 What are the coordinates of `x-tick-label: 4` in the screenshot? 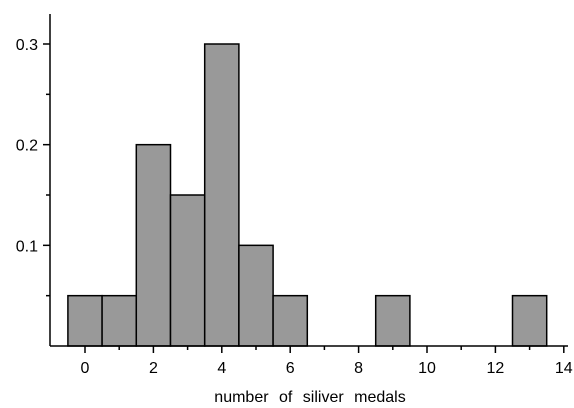 It's located at (221, 368).